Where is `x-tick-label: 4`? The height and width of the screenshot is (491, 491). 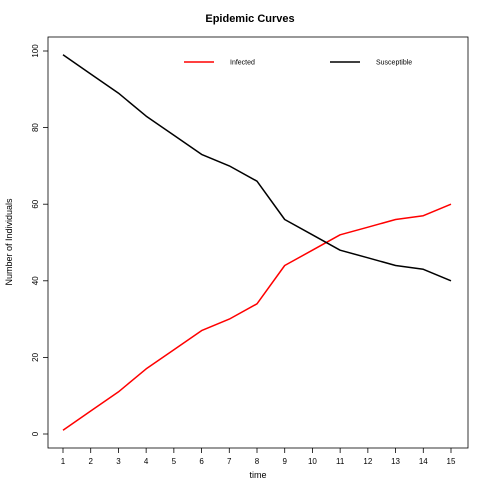 x-tick-label: 4 is located at coordinates (146, 461).